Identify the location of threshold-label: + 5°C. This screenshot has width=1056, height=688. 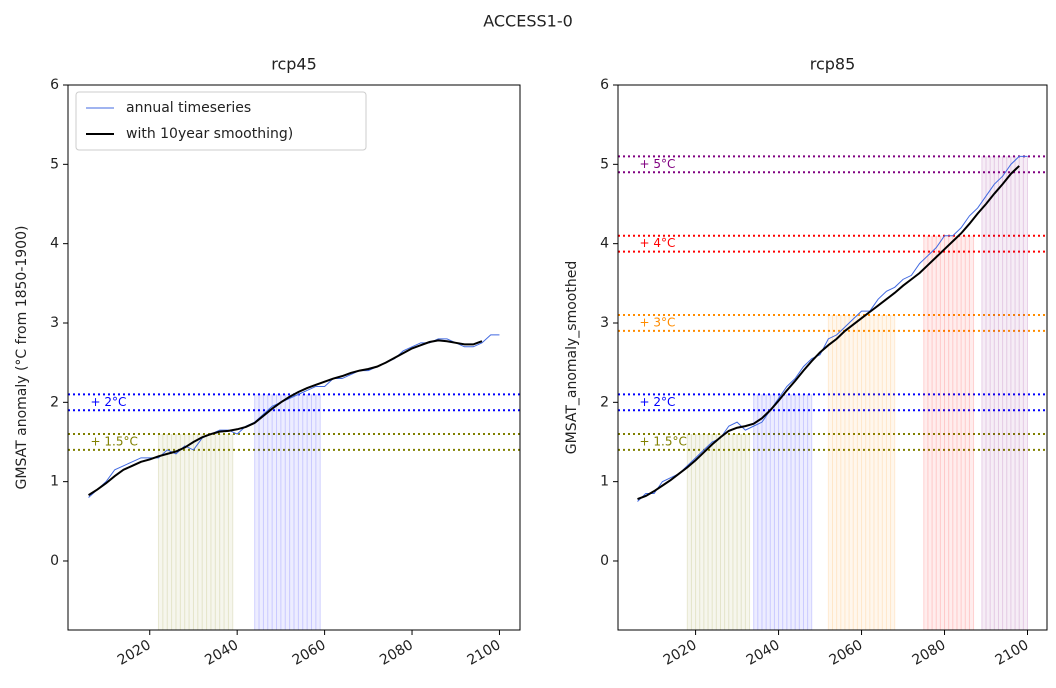
(658, 164).